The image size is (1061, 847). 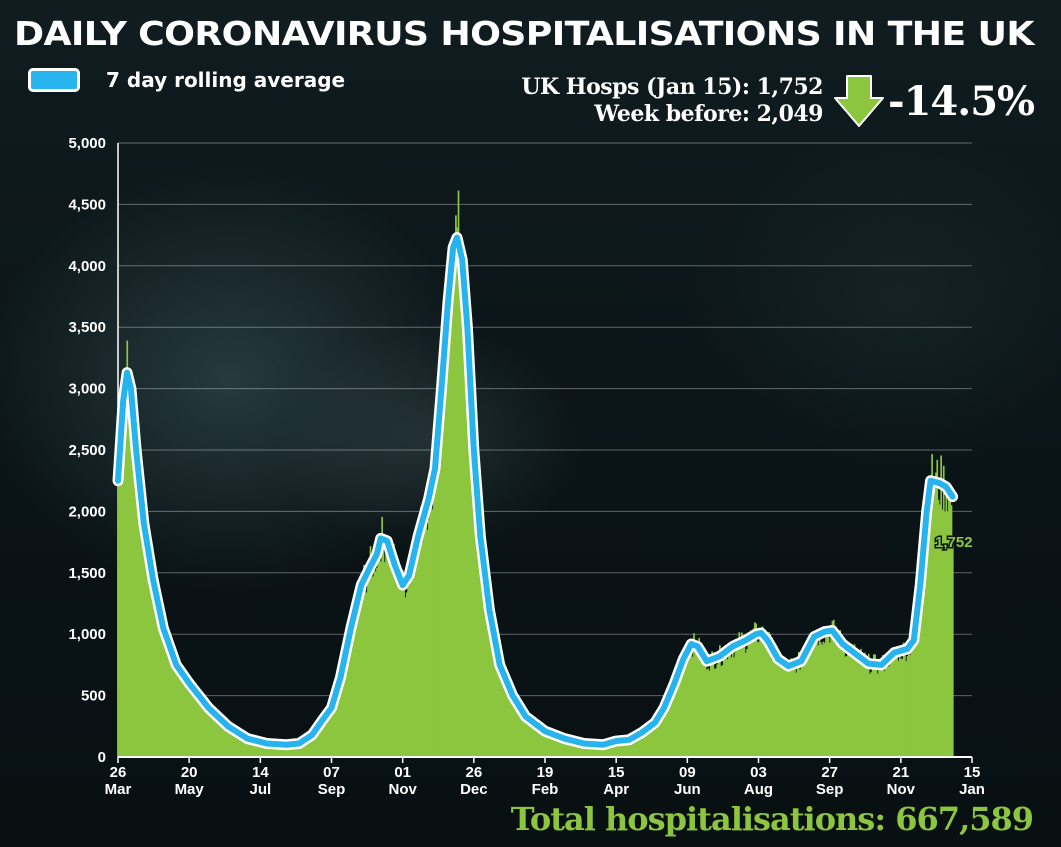 I want to click on x-tick-day: 27, so click(x=829, y=772).